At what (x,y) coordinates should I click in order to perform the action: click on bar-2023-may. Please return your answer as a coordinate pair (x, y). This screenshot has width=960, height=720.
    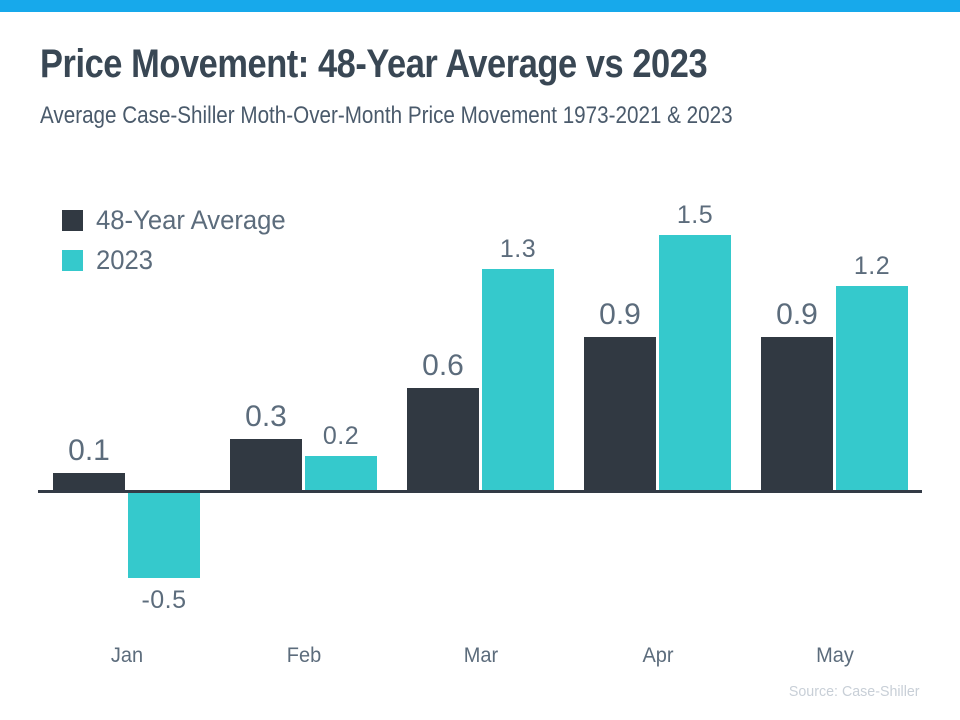
    Looking at the image, I should click on (872, 388).